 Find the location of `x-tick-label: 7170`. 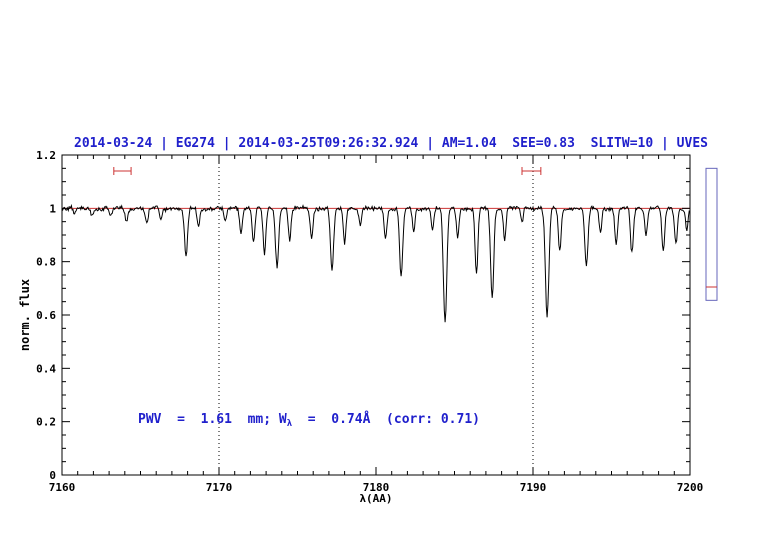

x-tick-label: 7170 is located at coordinates (219, 487).